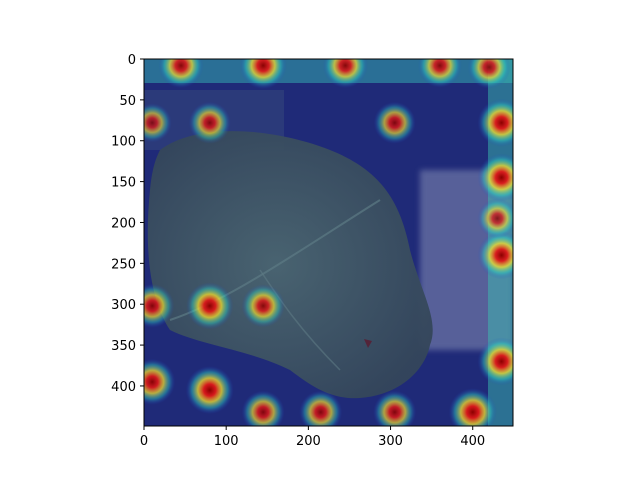 Image resolution: width=640 pixels, height=480 pixels. What do you see at coordinates (368, 343) in the screenshot?
I see `leaf-spot` at bounding box center [368, 343].